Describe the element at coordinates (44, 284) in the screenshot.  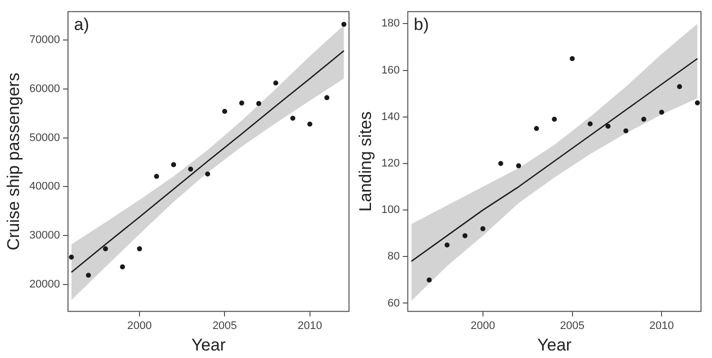
I see `y-tick-label: 20000` at that location.